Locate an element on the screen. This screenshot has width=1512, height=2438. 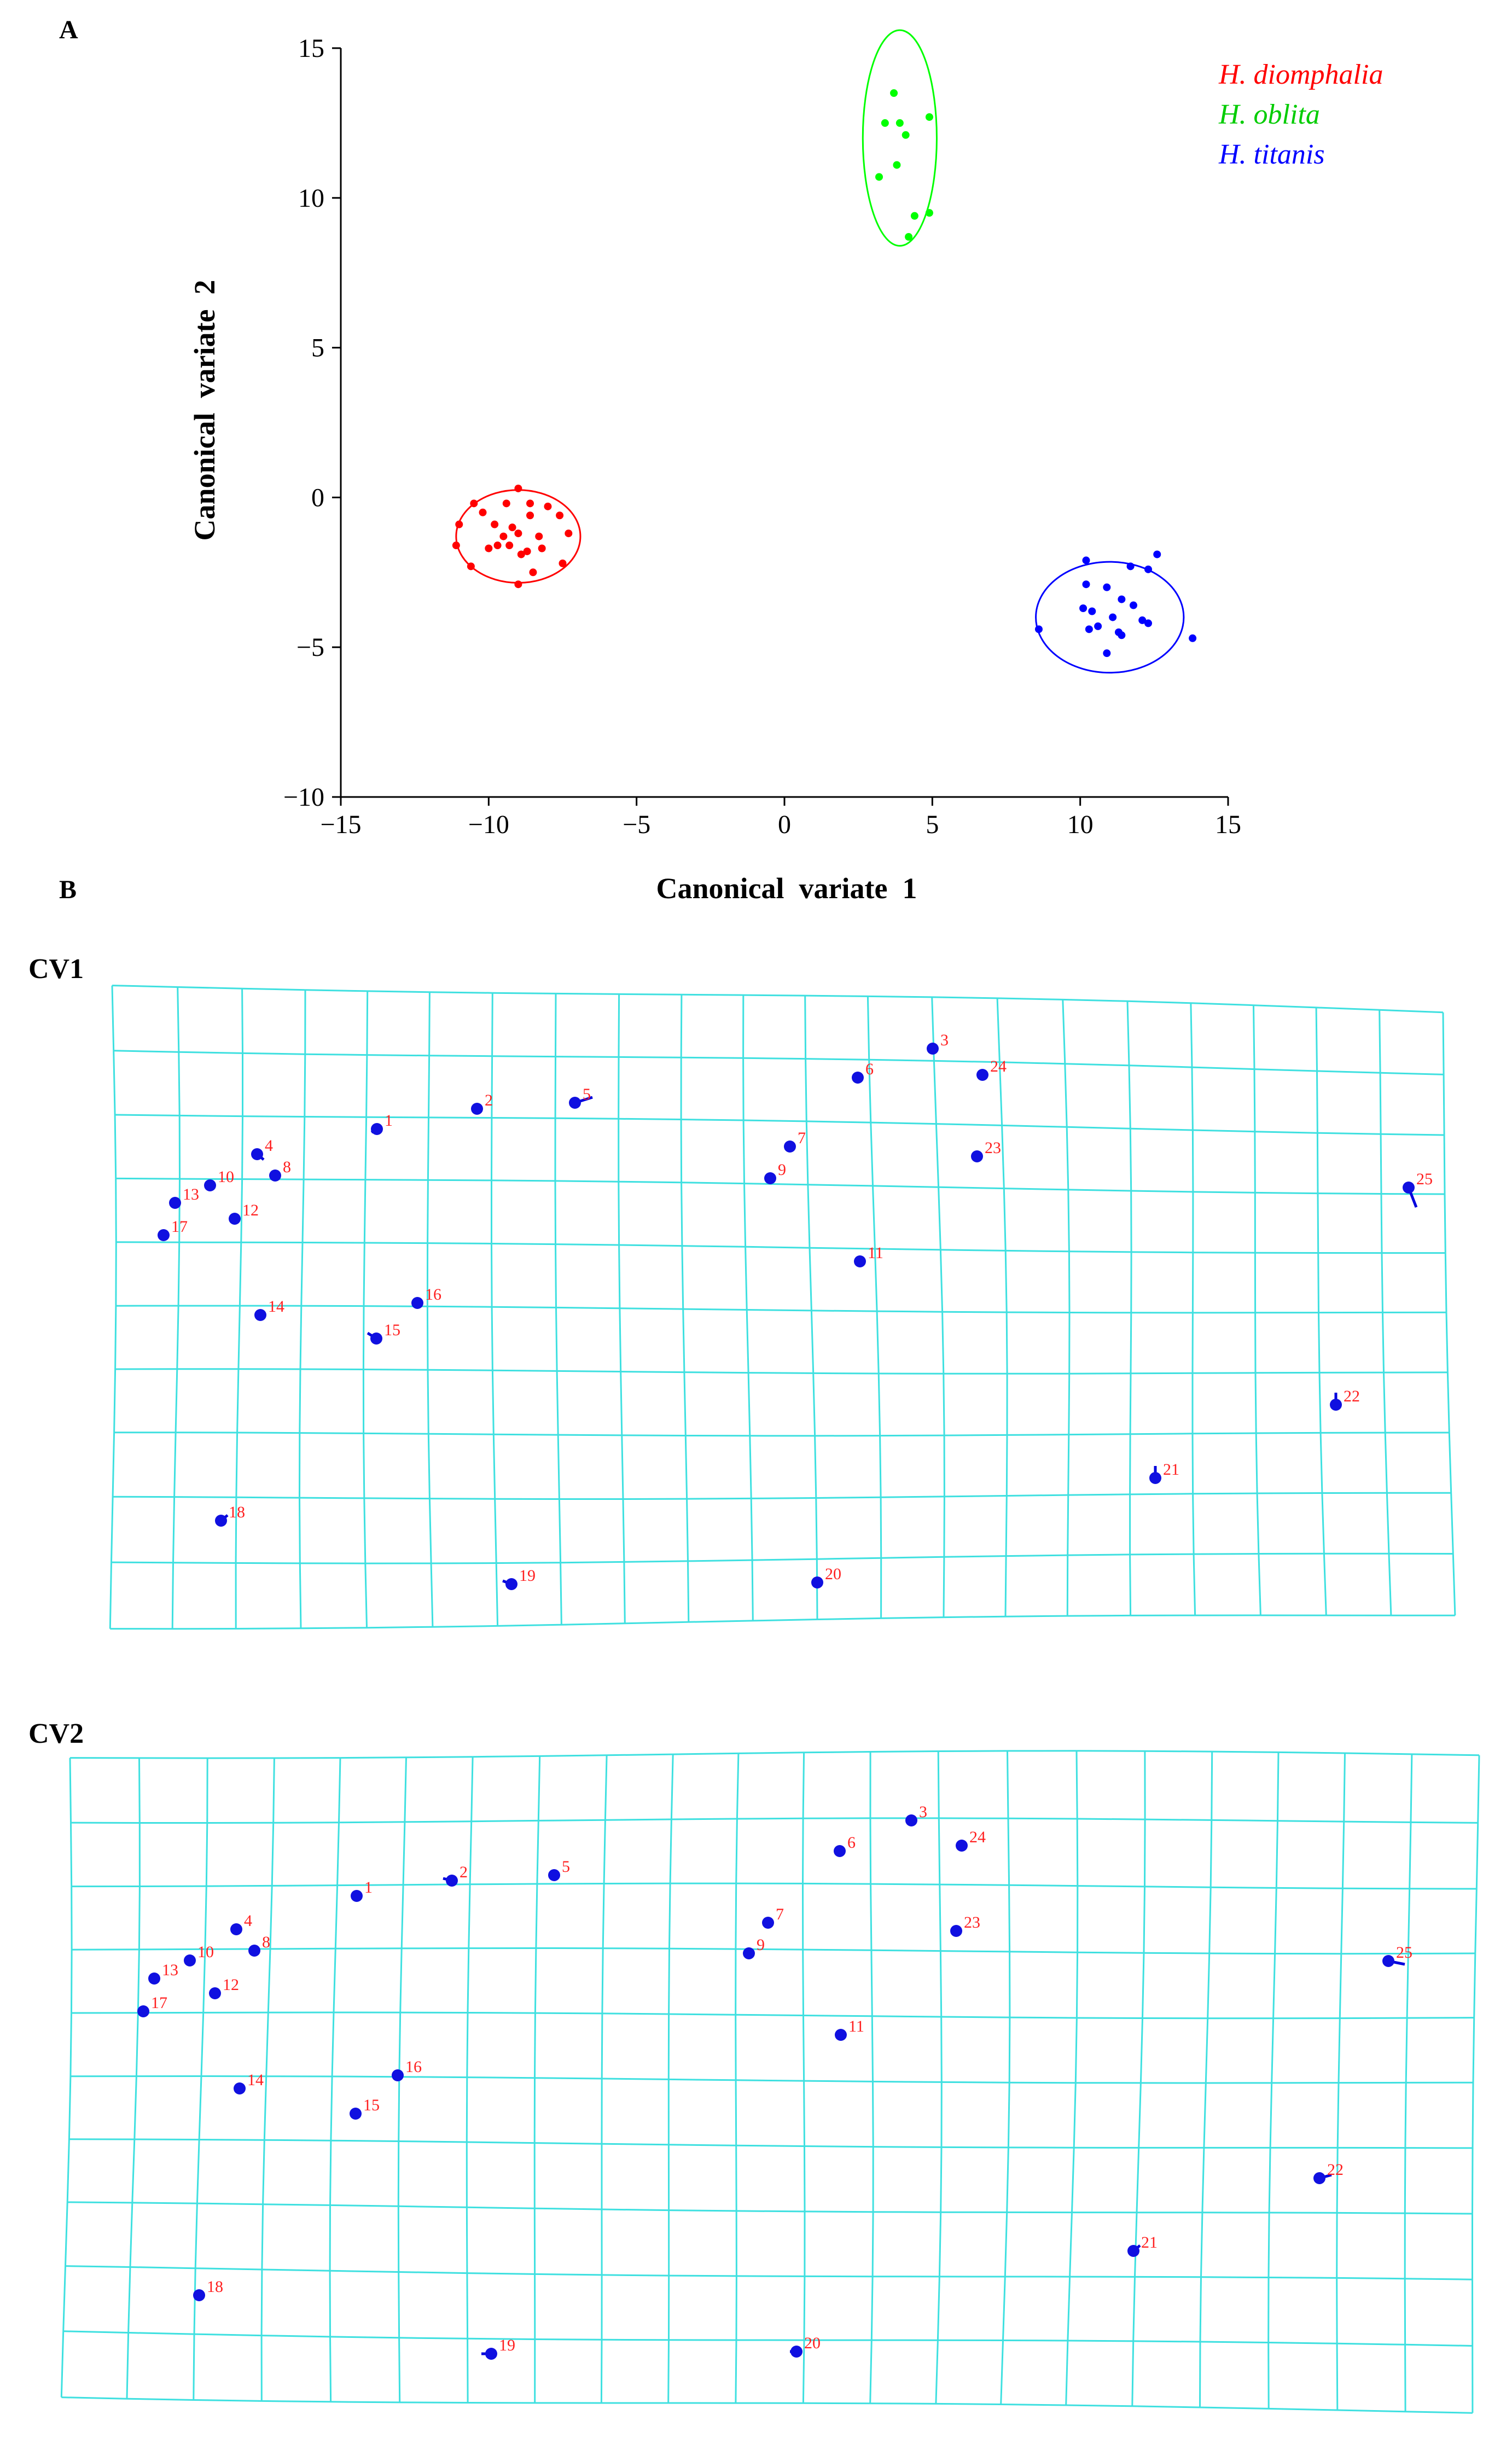
x-tick-label: 0 is located at coordinates (785, 824).